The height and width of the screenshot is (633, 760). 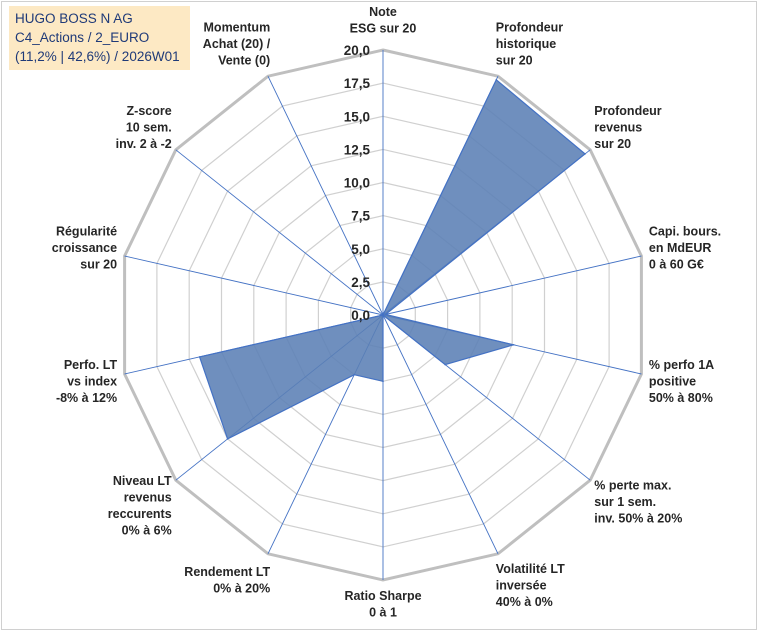 I want to click on axis-label-3: Capi. bours. en MdEUR 0 à 60 G€, so click(x=685, y=247).